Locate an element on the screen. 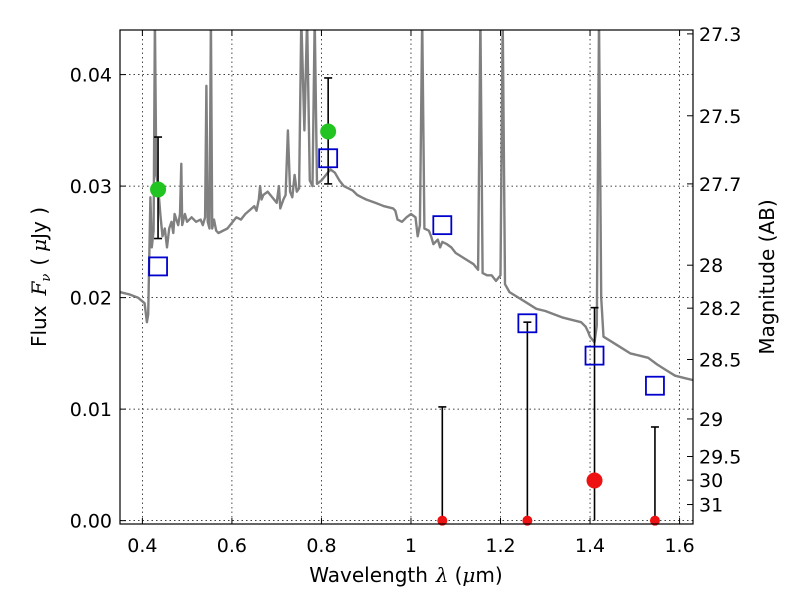 The height and width of the screenshot is (600, 800). y-tick-label: 0.01 is located at coordinates (91, 410).